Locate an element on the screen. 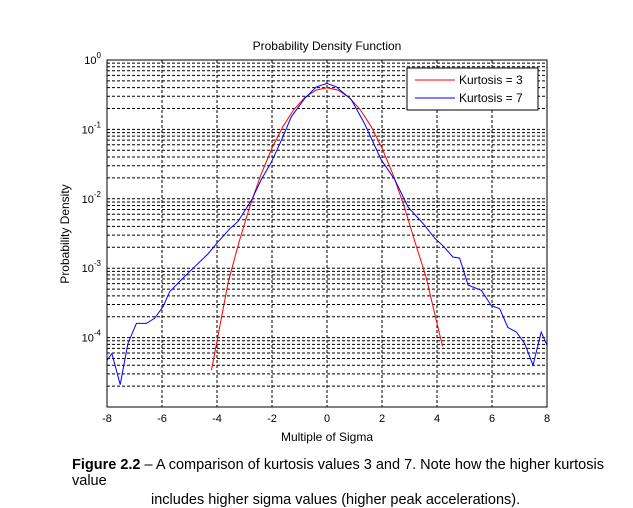 The width and height of the screenshot is (633, 508). x-tick-label: -4 is located at coordinates (217, 419).